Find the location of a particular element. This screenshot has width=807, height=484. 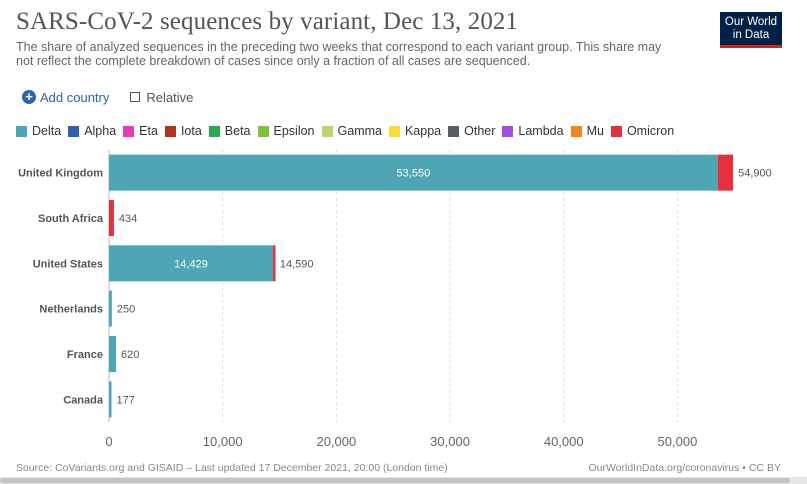

bar-value-label: 14,429 is located at coordinates (191, 264).